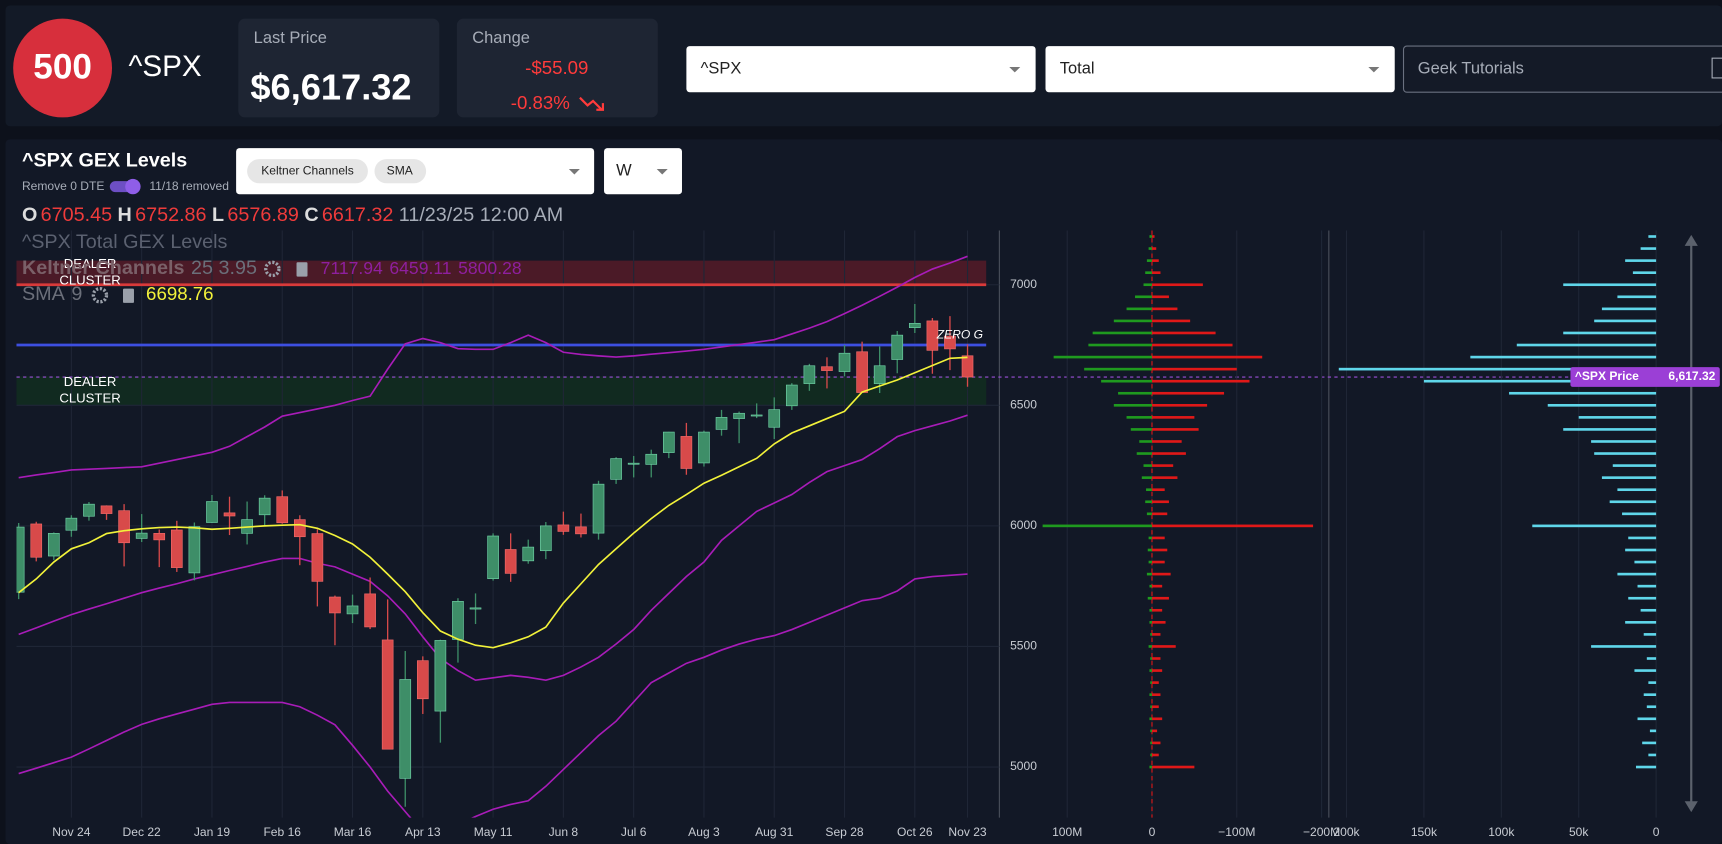  What do you see at coordinates (489, 268) in the screenshot?
I see `legend-value: 5800.28` at bounding box center [489, 268].